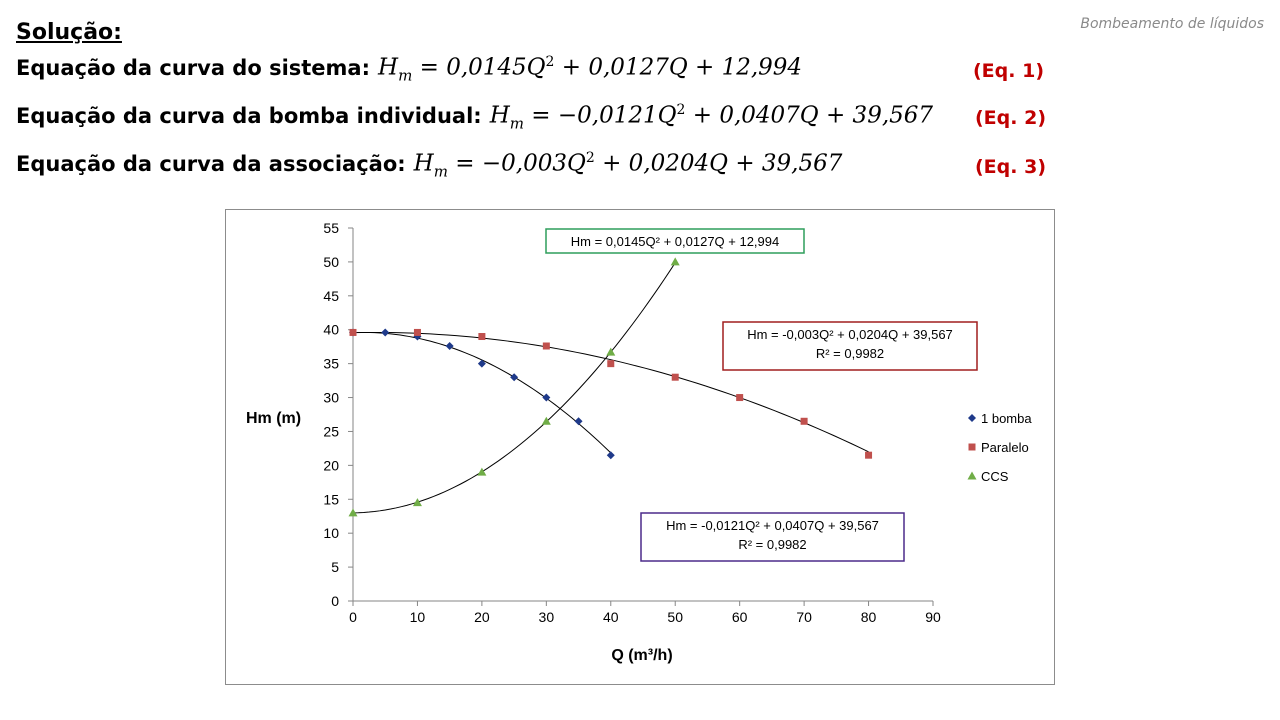  What do you see at coordinates (1008, 71) in the screenshot?
I see `equation-tag-1: (Eq. 1)` at bounding box center [1008, 71].